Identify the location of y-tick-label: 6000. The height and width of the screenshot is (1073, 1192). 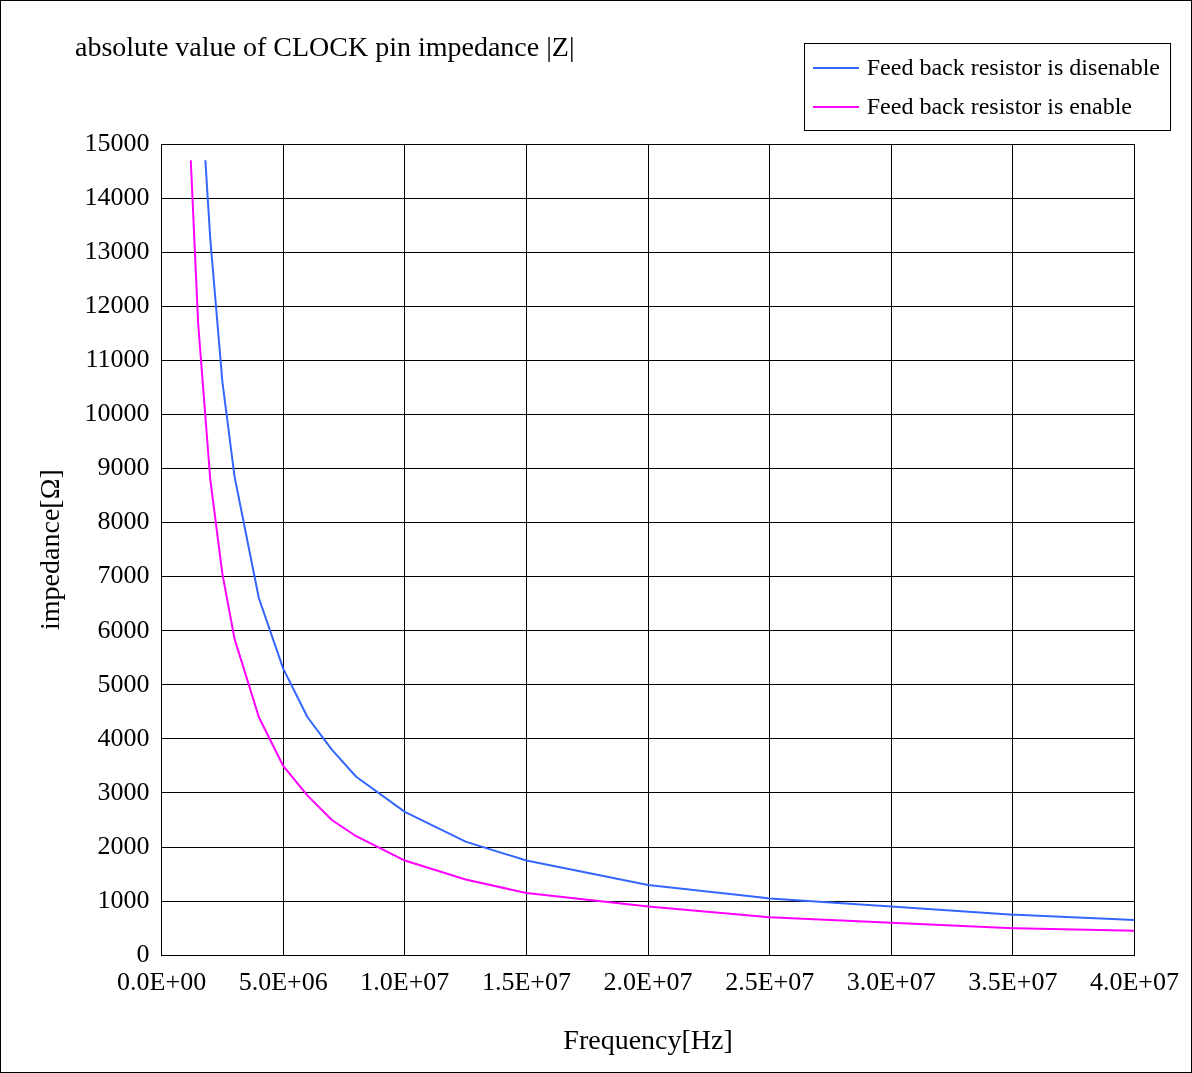
(123, 629).